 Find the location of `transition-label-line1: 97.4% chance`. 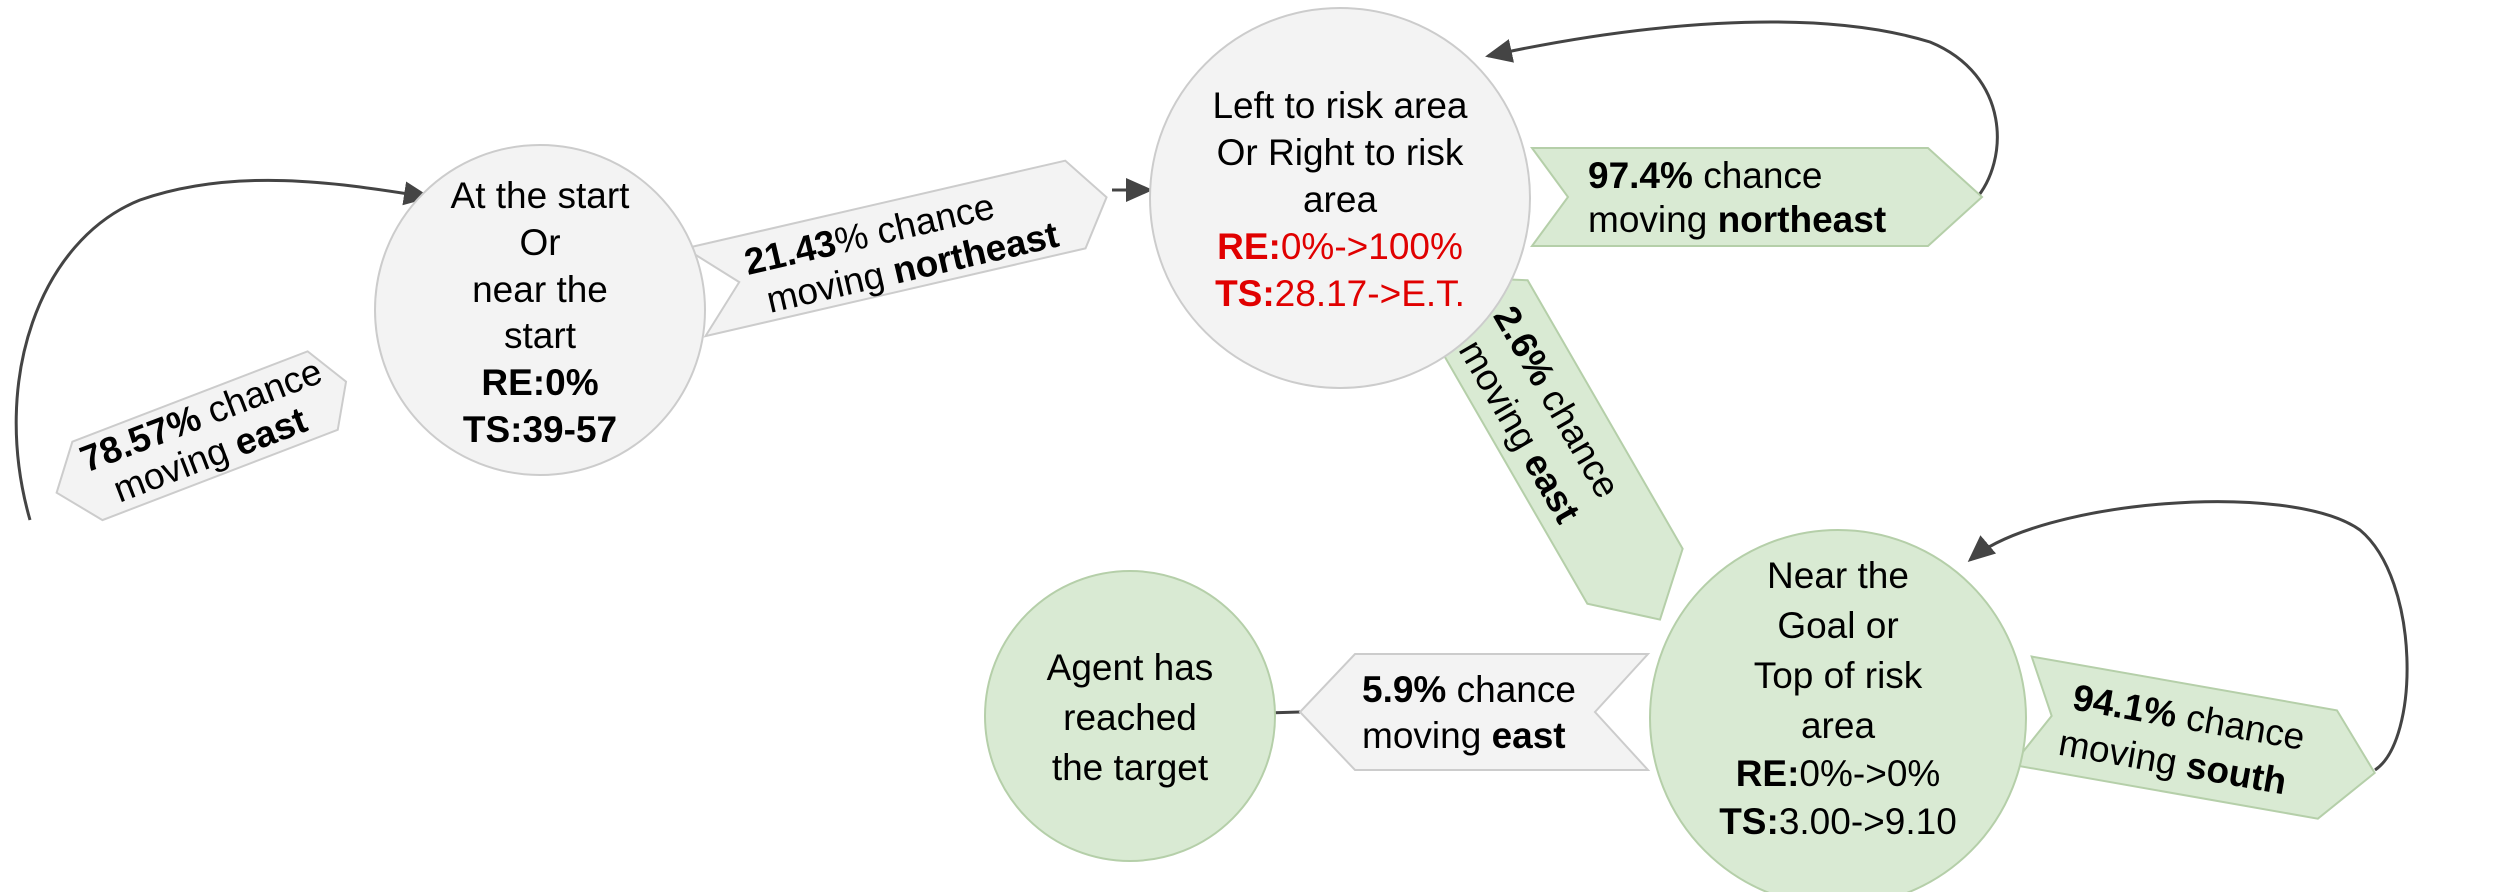

transition-label-line1: 97.4% chance is located at coordinates (1705, 175).